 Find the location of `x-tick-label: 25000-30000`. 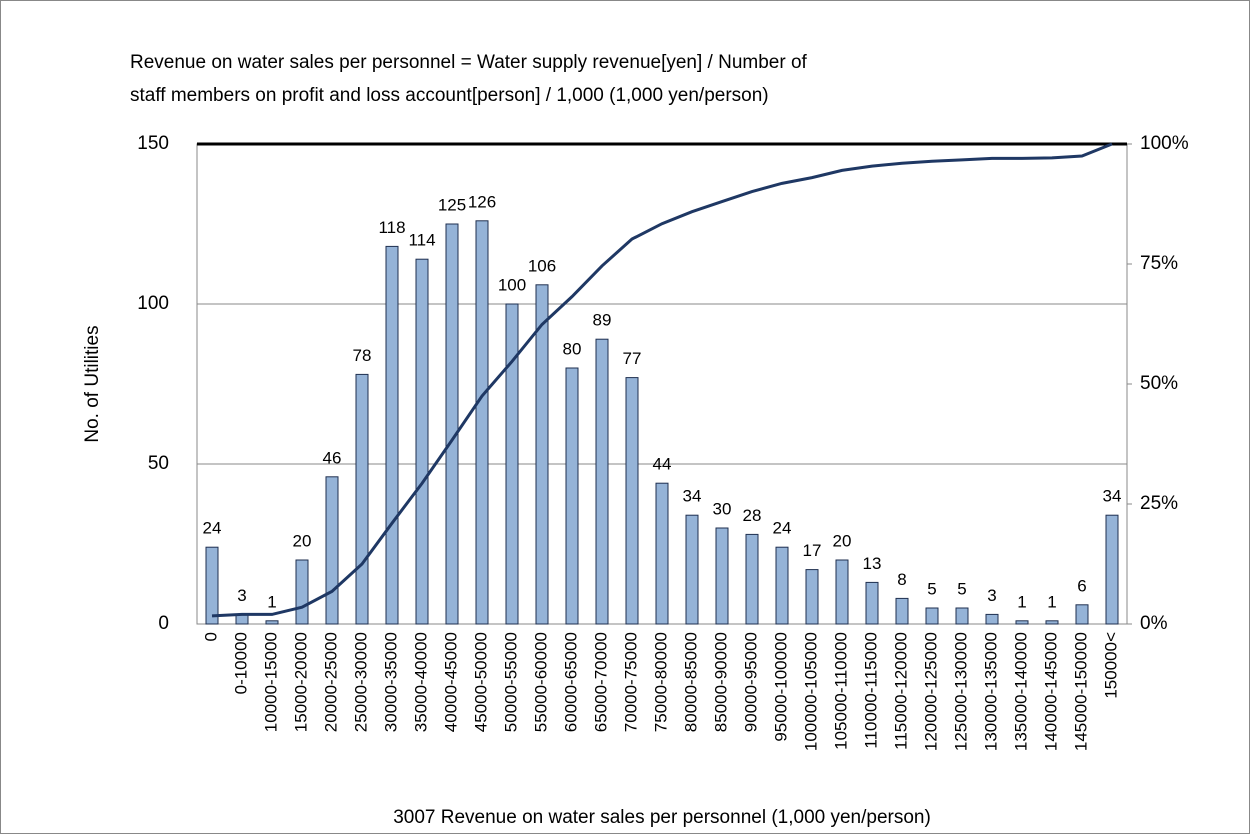

x-tick-label: 25000-30000 is located at coordinates (360, 682).